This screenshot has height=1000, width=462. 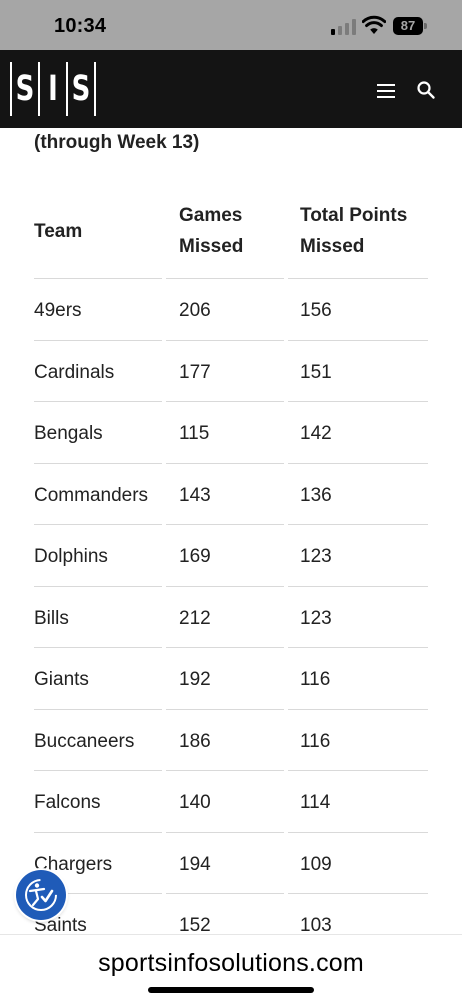 I want to click on table-row: Bills 212 123, so click(x=231, y=616).